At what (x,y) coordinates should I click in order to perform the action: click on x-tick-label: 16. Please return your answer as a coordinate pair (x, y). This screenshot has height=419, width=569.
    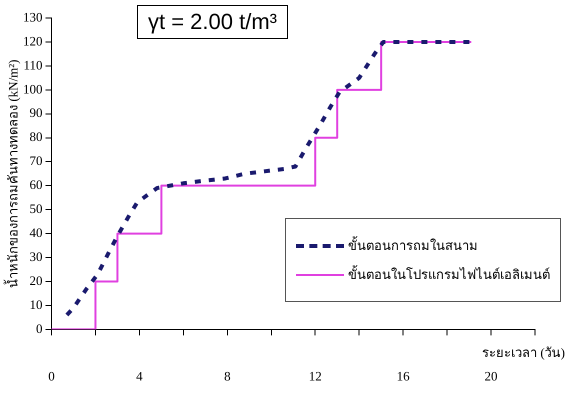
    Looking at the image, I should click on (403, 376).